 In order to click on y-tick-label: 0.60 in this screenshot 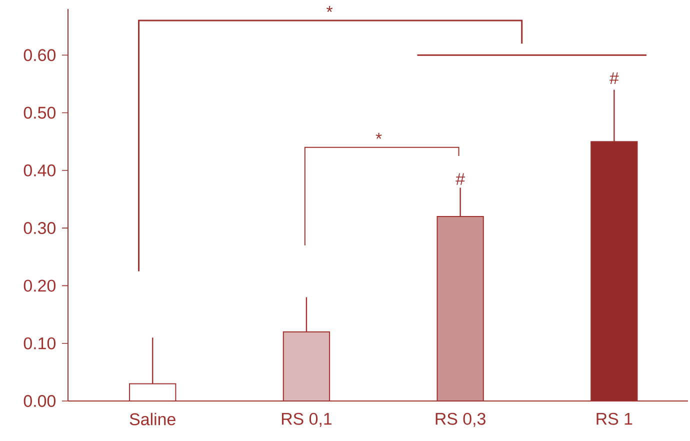, I will do `click(40, 55)`.